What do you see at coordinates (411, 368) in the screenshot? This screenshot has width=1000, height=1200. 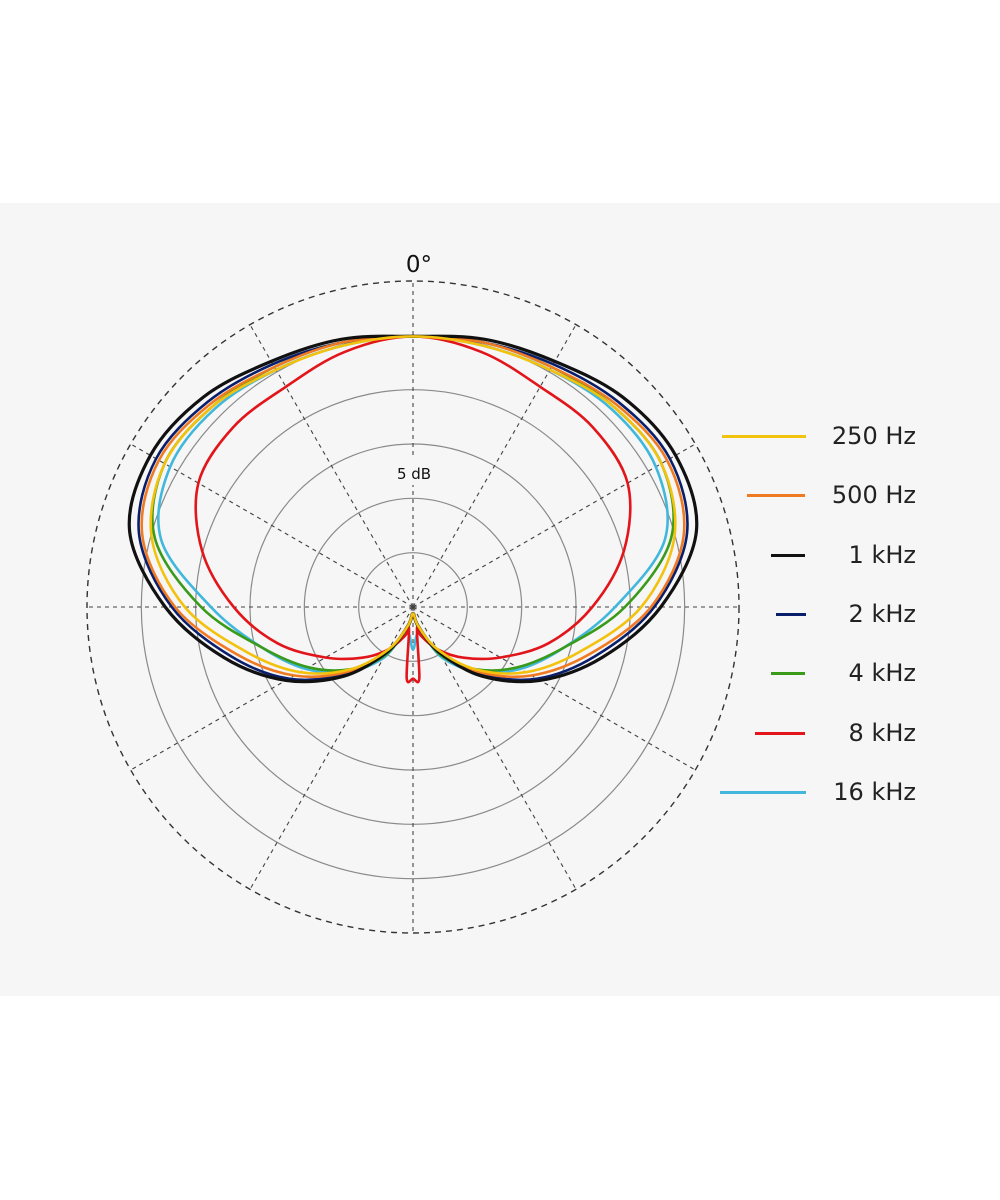 I see `polar-labels: 0° 5 dB` at bounding box center [411, 368].